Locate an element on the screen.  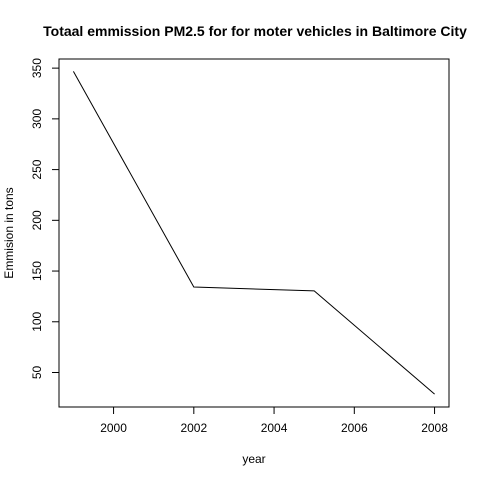
x-tick-label: 2002 is located at coordinates (193, 428).